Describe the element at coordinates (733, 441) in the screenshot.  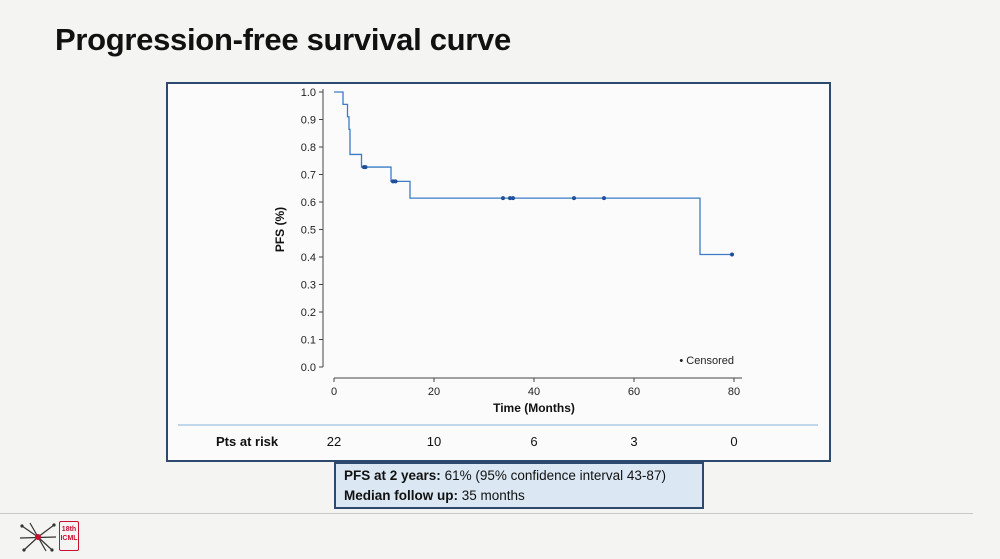
I see `at-risk-count: 0` at that location.